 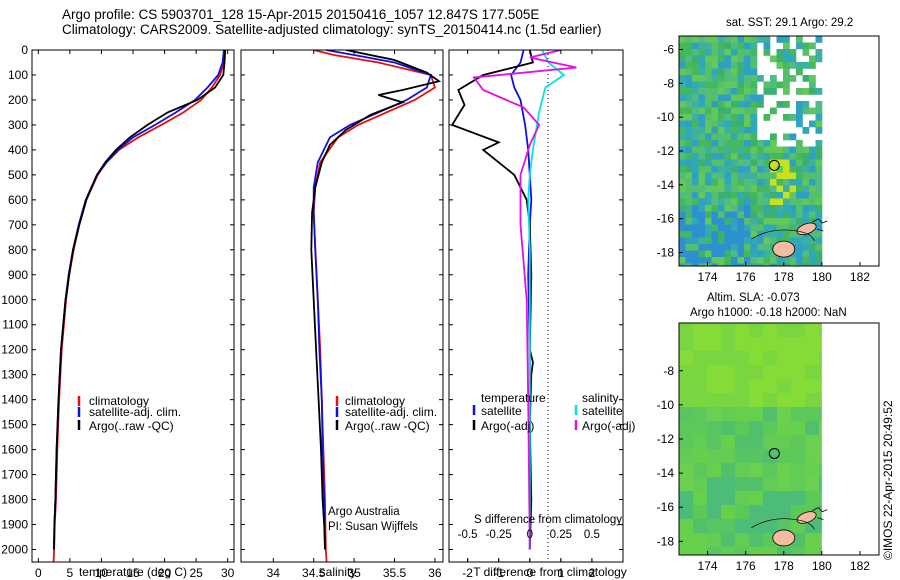 I want to click on sla-map-xtick-label: 176, so click(x=746, y=566).